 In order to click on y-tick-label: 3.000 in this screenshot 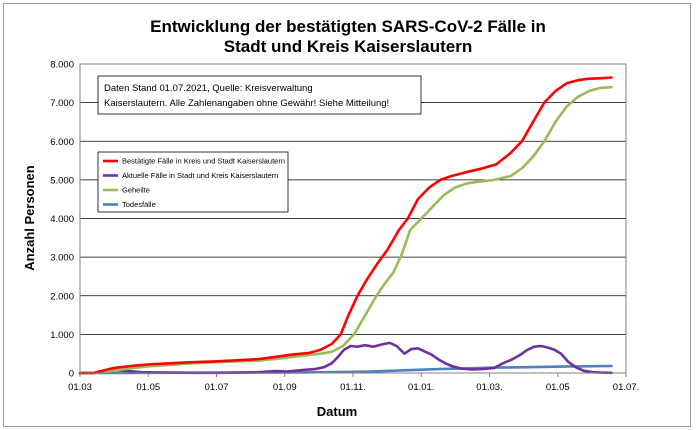, I will do `click(62, 258)`.